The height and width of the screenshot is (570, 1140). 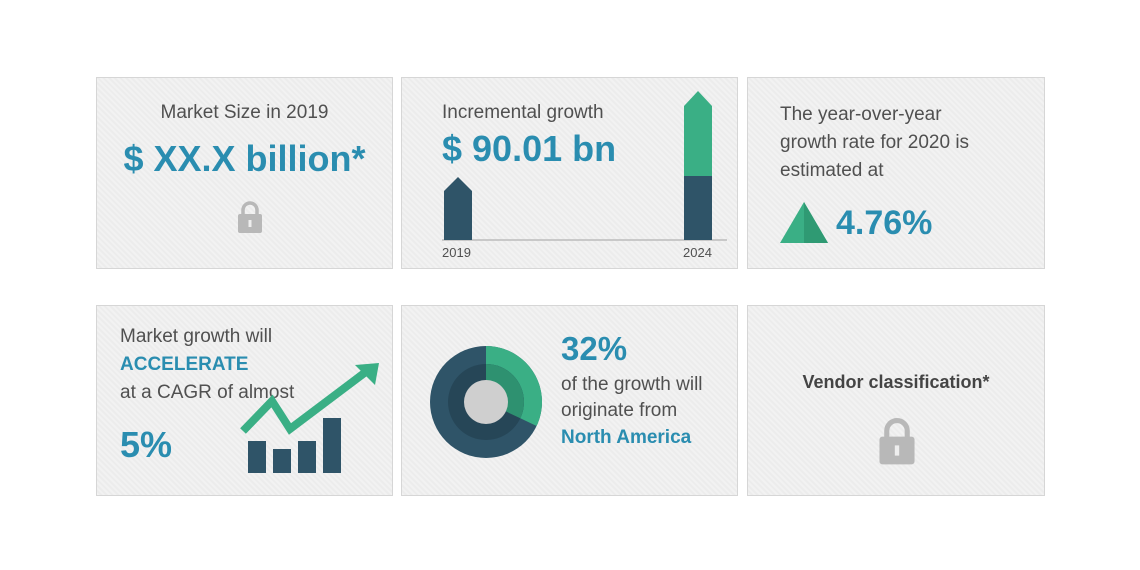 What do you see at coordinates (244, 112) in the screenshot?
I see `market-size-label: Market Size in 2019` at bounding box center [244, 112].